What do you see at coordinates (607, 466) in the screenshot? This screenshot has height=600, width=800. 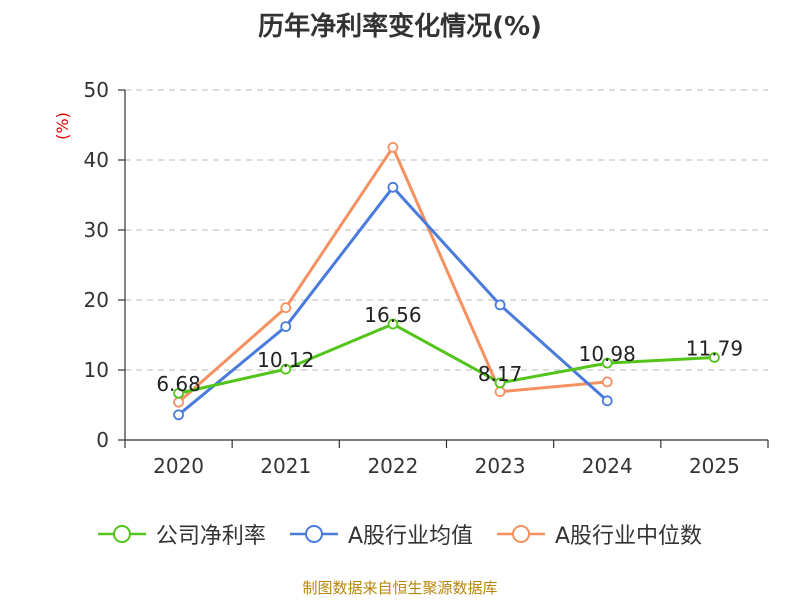 I see `x-tick-label: 2024` at bounding box center [607, 466].